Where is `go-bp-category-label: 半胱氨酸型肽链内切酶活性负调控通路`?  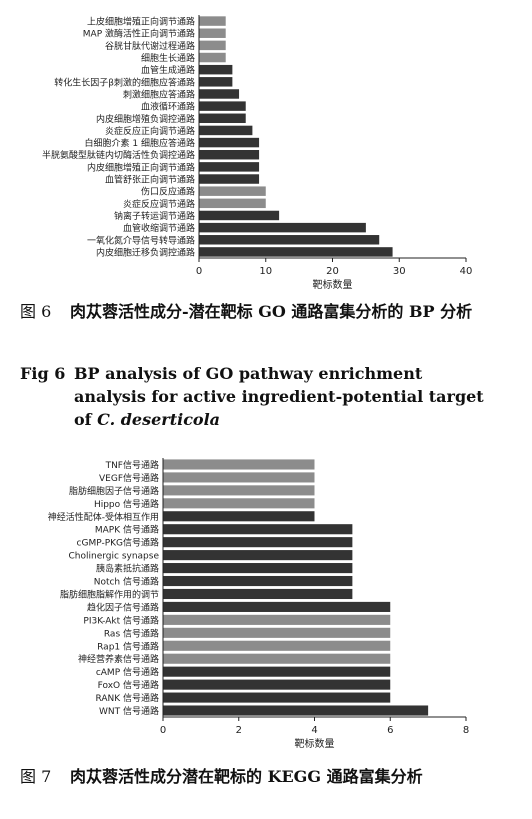 go-bp-category-label: 半胱氨酸型肽链内切酶活性负调控通路 is located at coordinates (118, 155).